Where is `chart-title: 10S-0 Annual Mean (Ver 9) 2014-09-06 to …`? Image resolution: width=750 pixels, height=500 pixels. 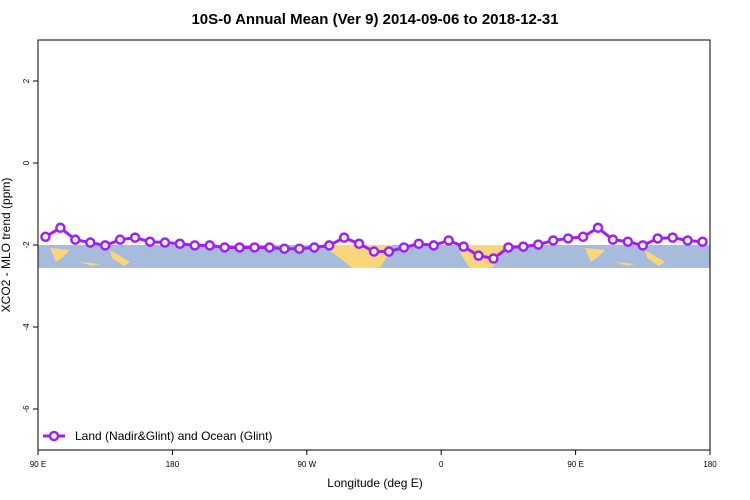 chart-title: 10S-0 Annual Mean (Ver 9) 2014-09-06 to … is located at coordinates (374, 19).